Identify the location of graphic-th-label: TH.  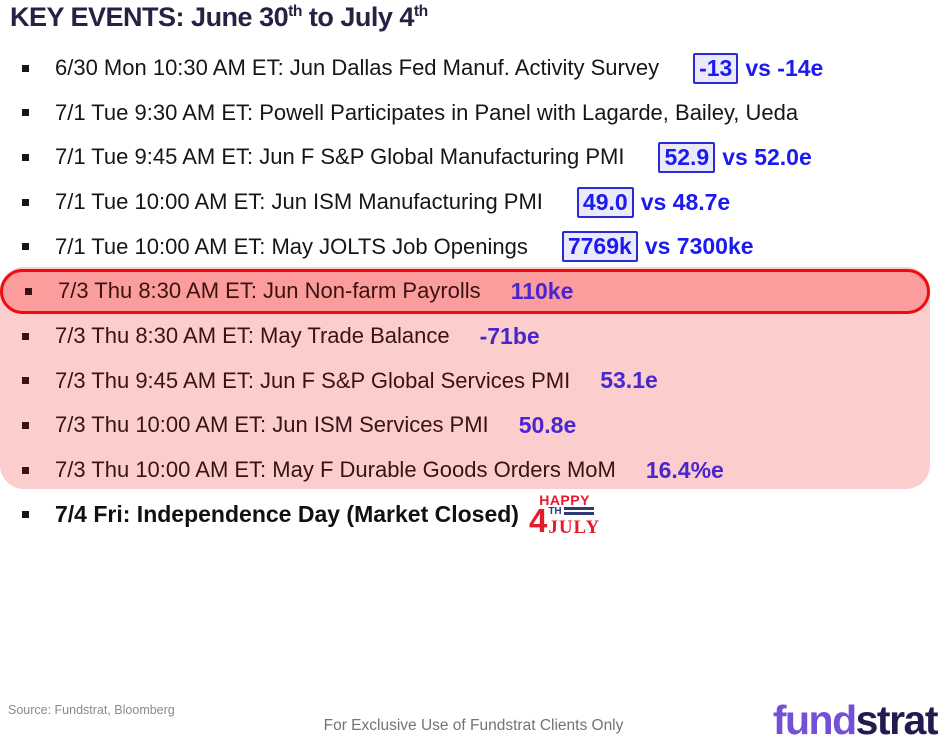
(555, 511).